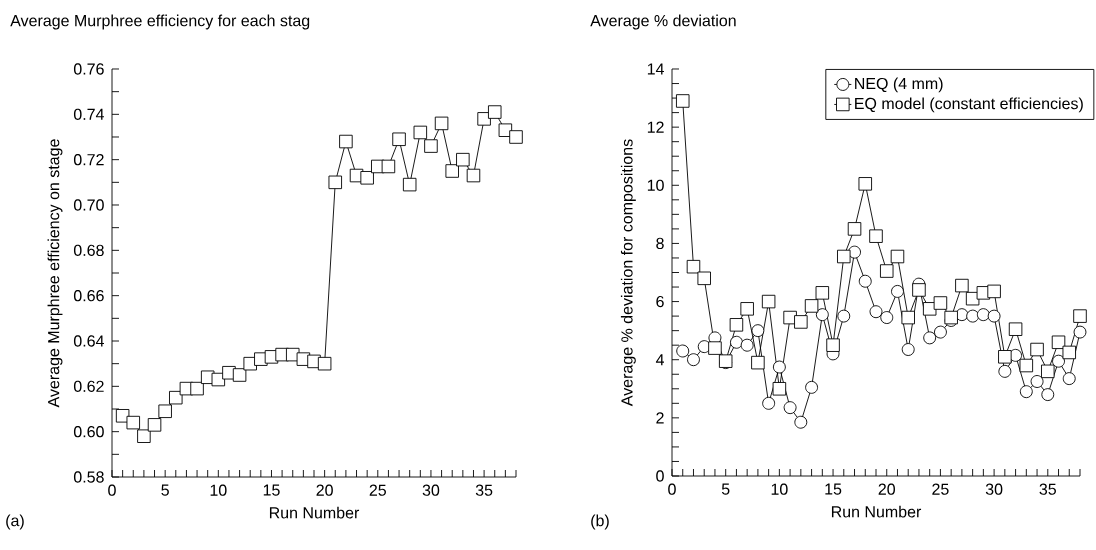 The height and width of the screenshot is (550, 1096). I want to click on legend-label: NEQ (4 mm), so click(899, 85).